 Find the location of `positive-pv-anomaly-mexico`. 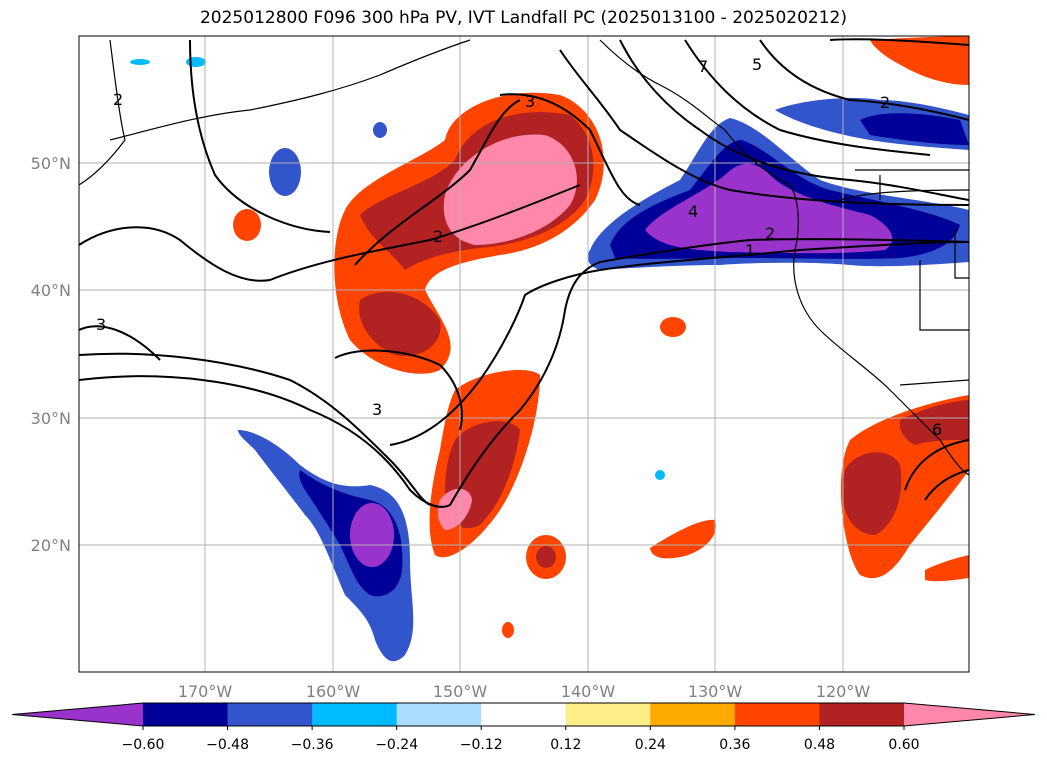

positive-pv-anomaly-mexico is located at coordinates (904, 309).